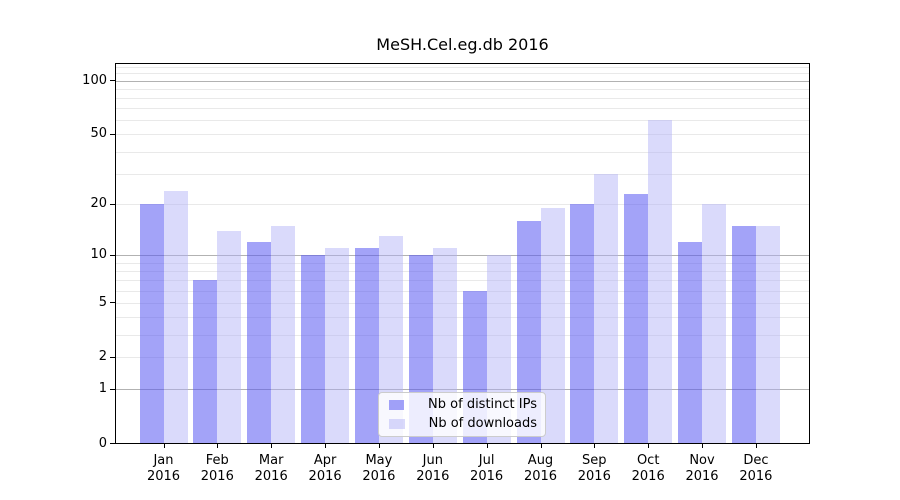  I want to click on x-axis-label-month: Aug, so click(540, 460).